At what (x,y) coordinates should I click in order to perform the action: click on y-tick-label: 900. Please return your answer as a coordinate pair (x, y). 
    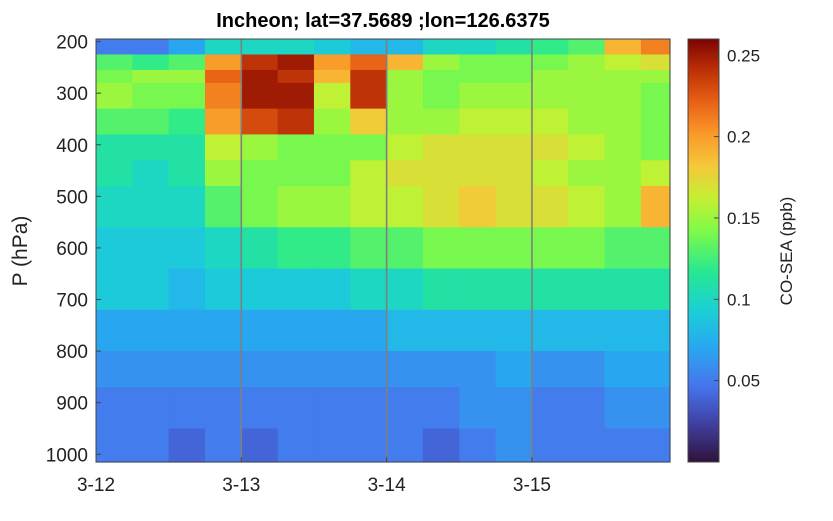
    Looking at the image, I should click on (72, 404).